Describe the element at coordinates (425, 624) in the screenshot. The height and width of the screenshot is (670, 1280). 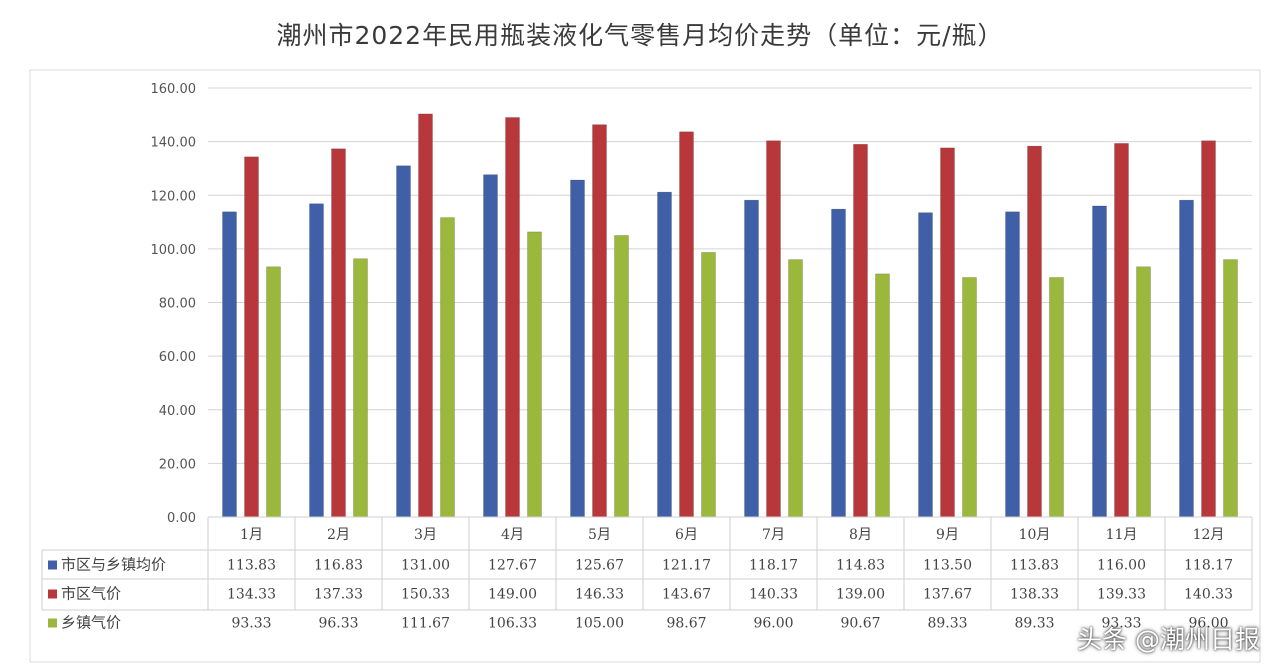
I see `data-label: 111.67` at that location.